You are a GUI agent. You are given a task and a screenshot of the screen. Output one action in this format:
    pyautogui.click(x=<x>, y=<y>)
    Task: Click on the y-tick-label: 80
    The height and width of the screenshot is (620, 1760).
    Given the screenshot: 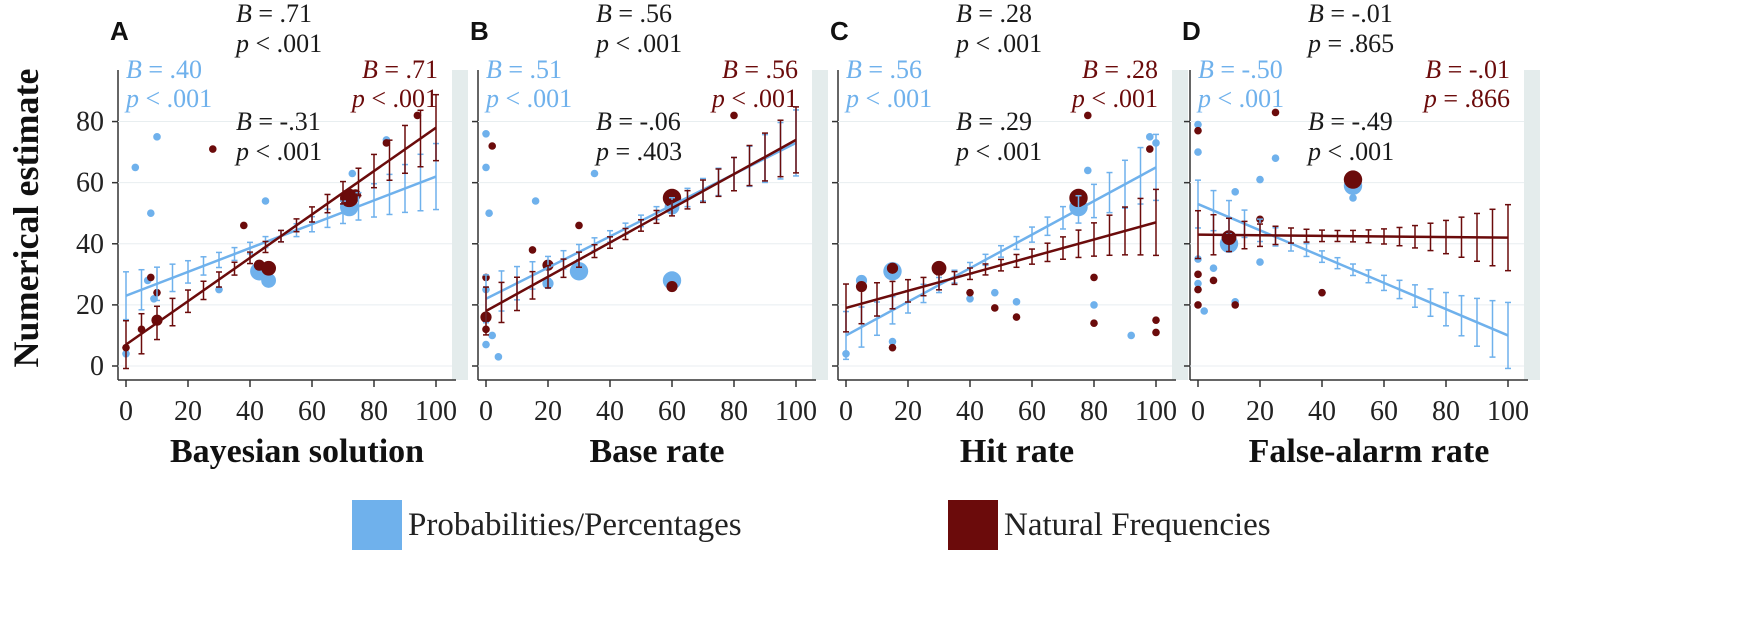 What is the action you would take?
    pyautogui.click(x=90, y=122)
    